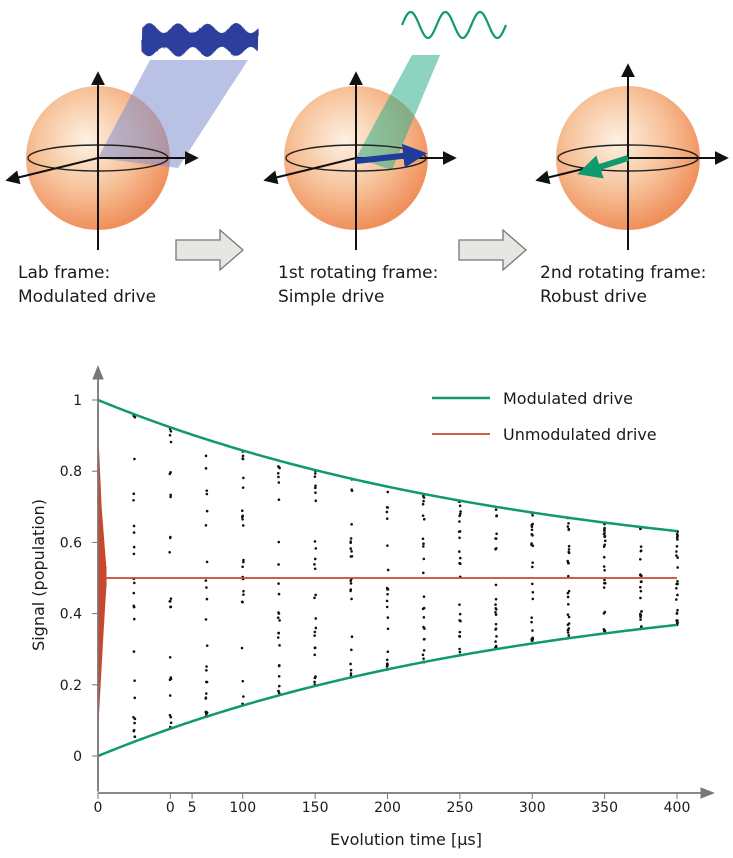 The height and width of the screenshot is (858, 733). I want to click on unmodulated-transient, so click(102, 586).